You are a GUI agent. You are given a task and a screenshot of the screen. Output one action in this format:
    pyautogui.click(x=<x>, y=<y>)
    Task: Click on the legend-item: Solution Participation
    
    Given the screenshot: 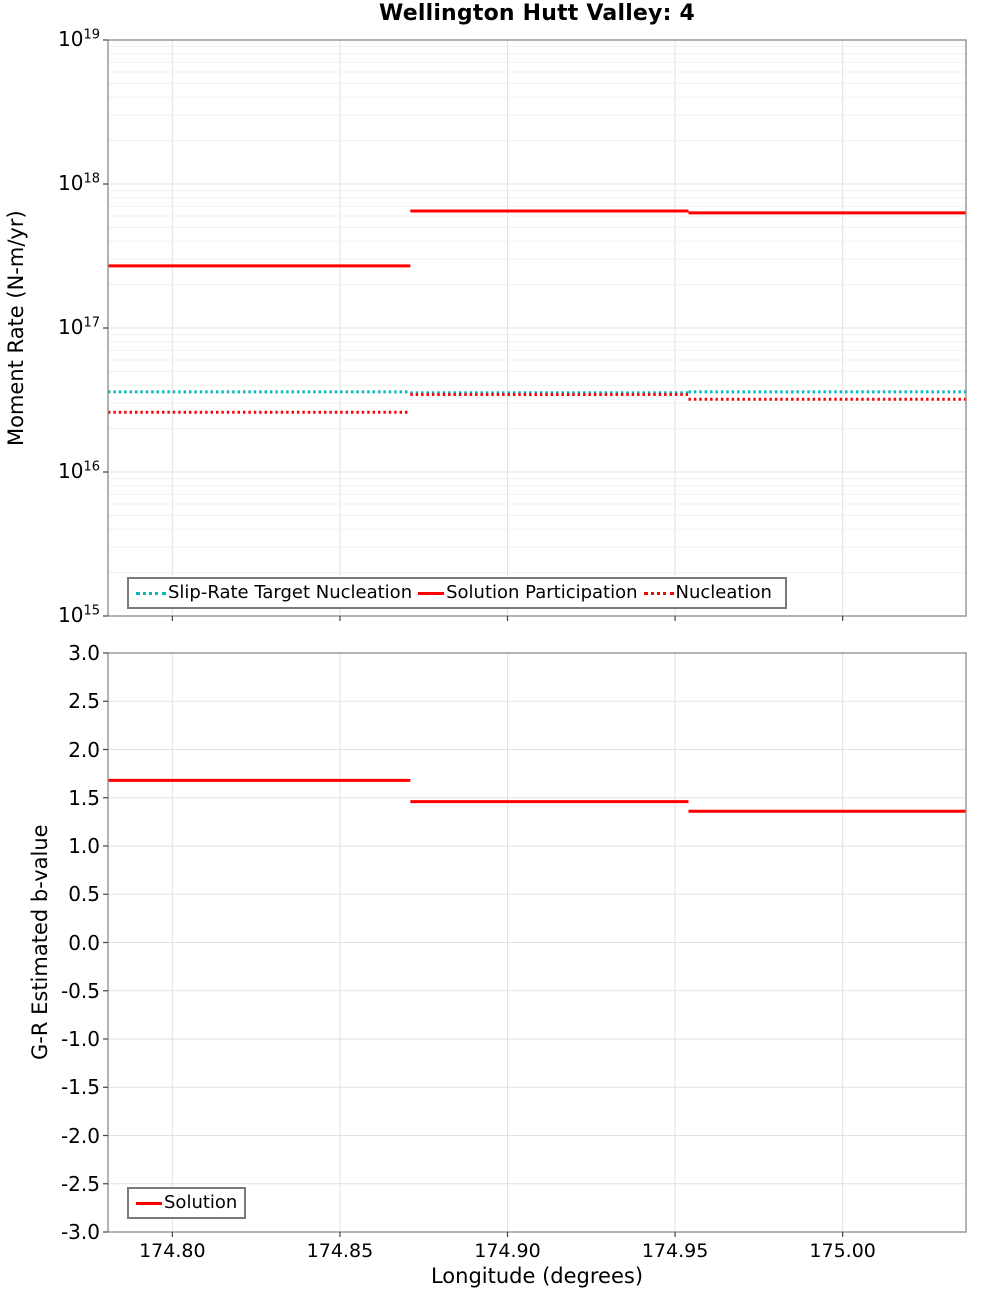 What is the action you would take?
    pyautogui.click(x=528, y=593)
    